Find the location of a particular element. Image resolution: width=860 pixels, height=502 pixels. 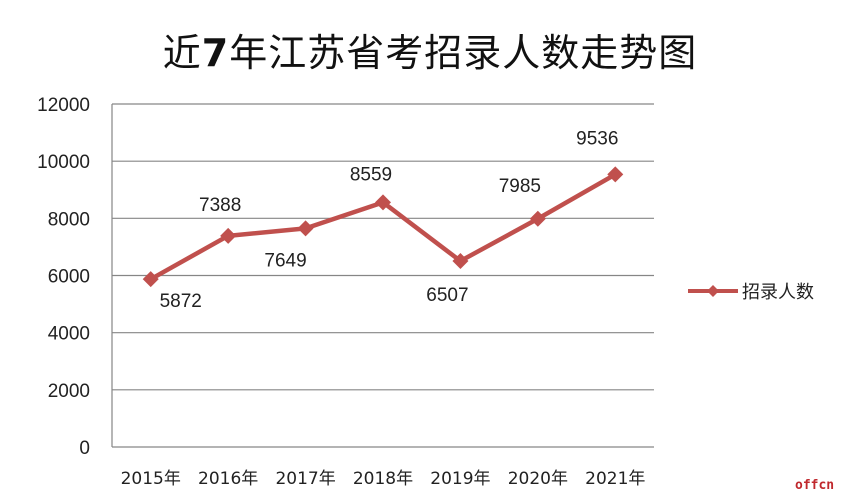

series-line is located at coordinates (383, 227).